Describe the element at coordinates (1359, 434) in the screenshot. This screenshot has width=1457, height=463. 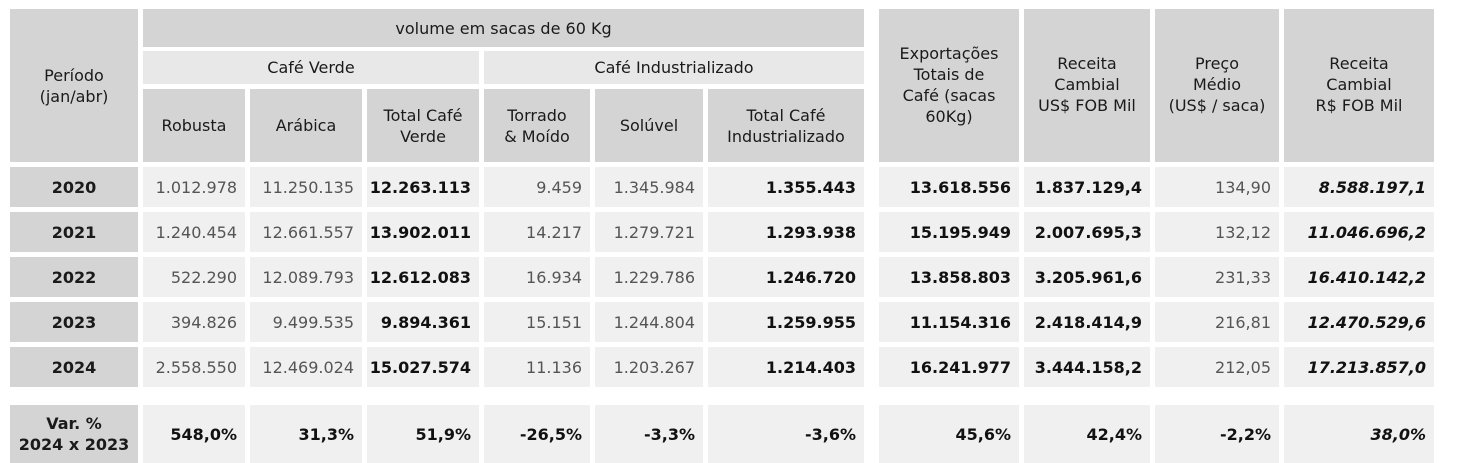
I see `variation-receita-brl: 38,0%` at that location.